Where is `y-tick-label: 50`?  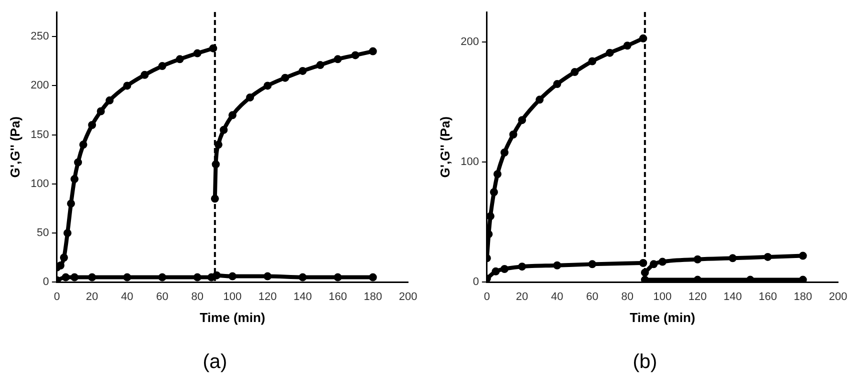
y-tick-label: 50 is located at coordinates (42, 233).